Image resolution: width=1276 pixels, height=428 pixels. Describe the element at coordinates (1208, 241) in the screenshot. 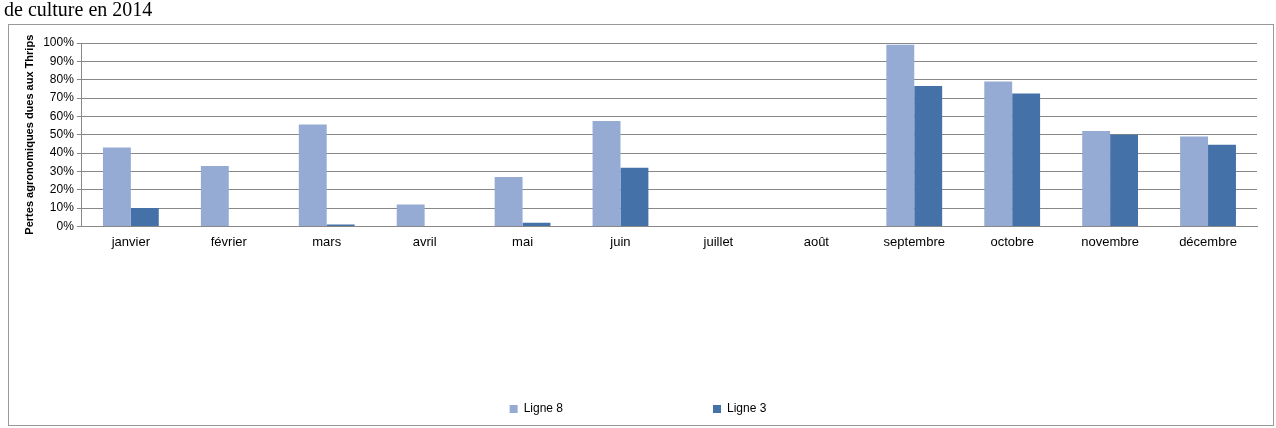

I see `x-tick-label: décembre` at that location.